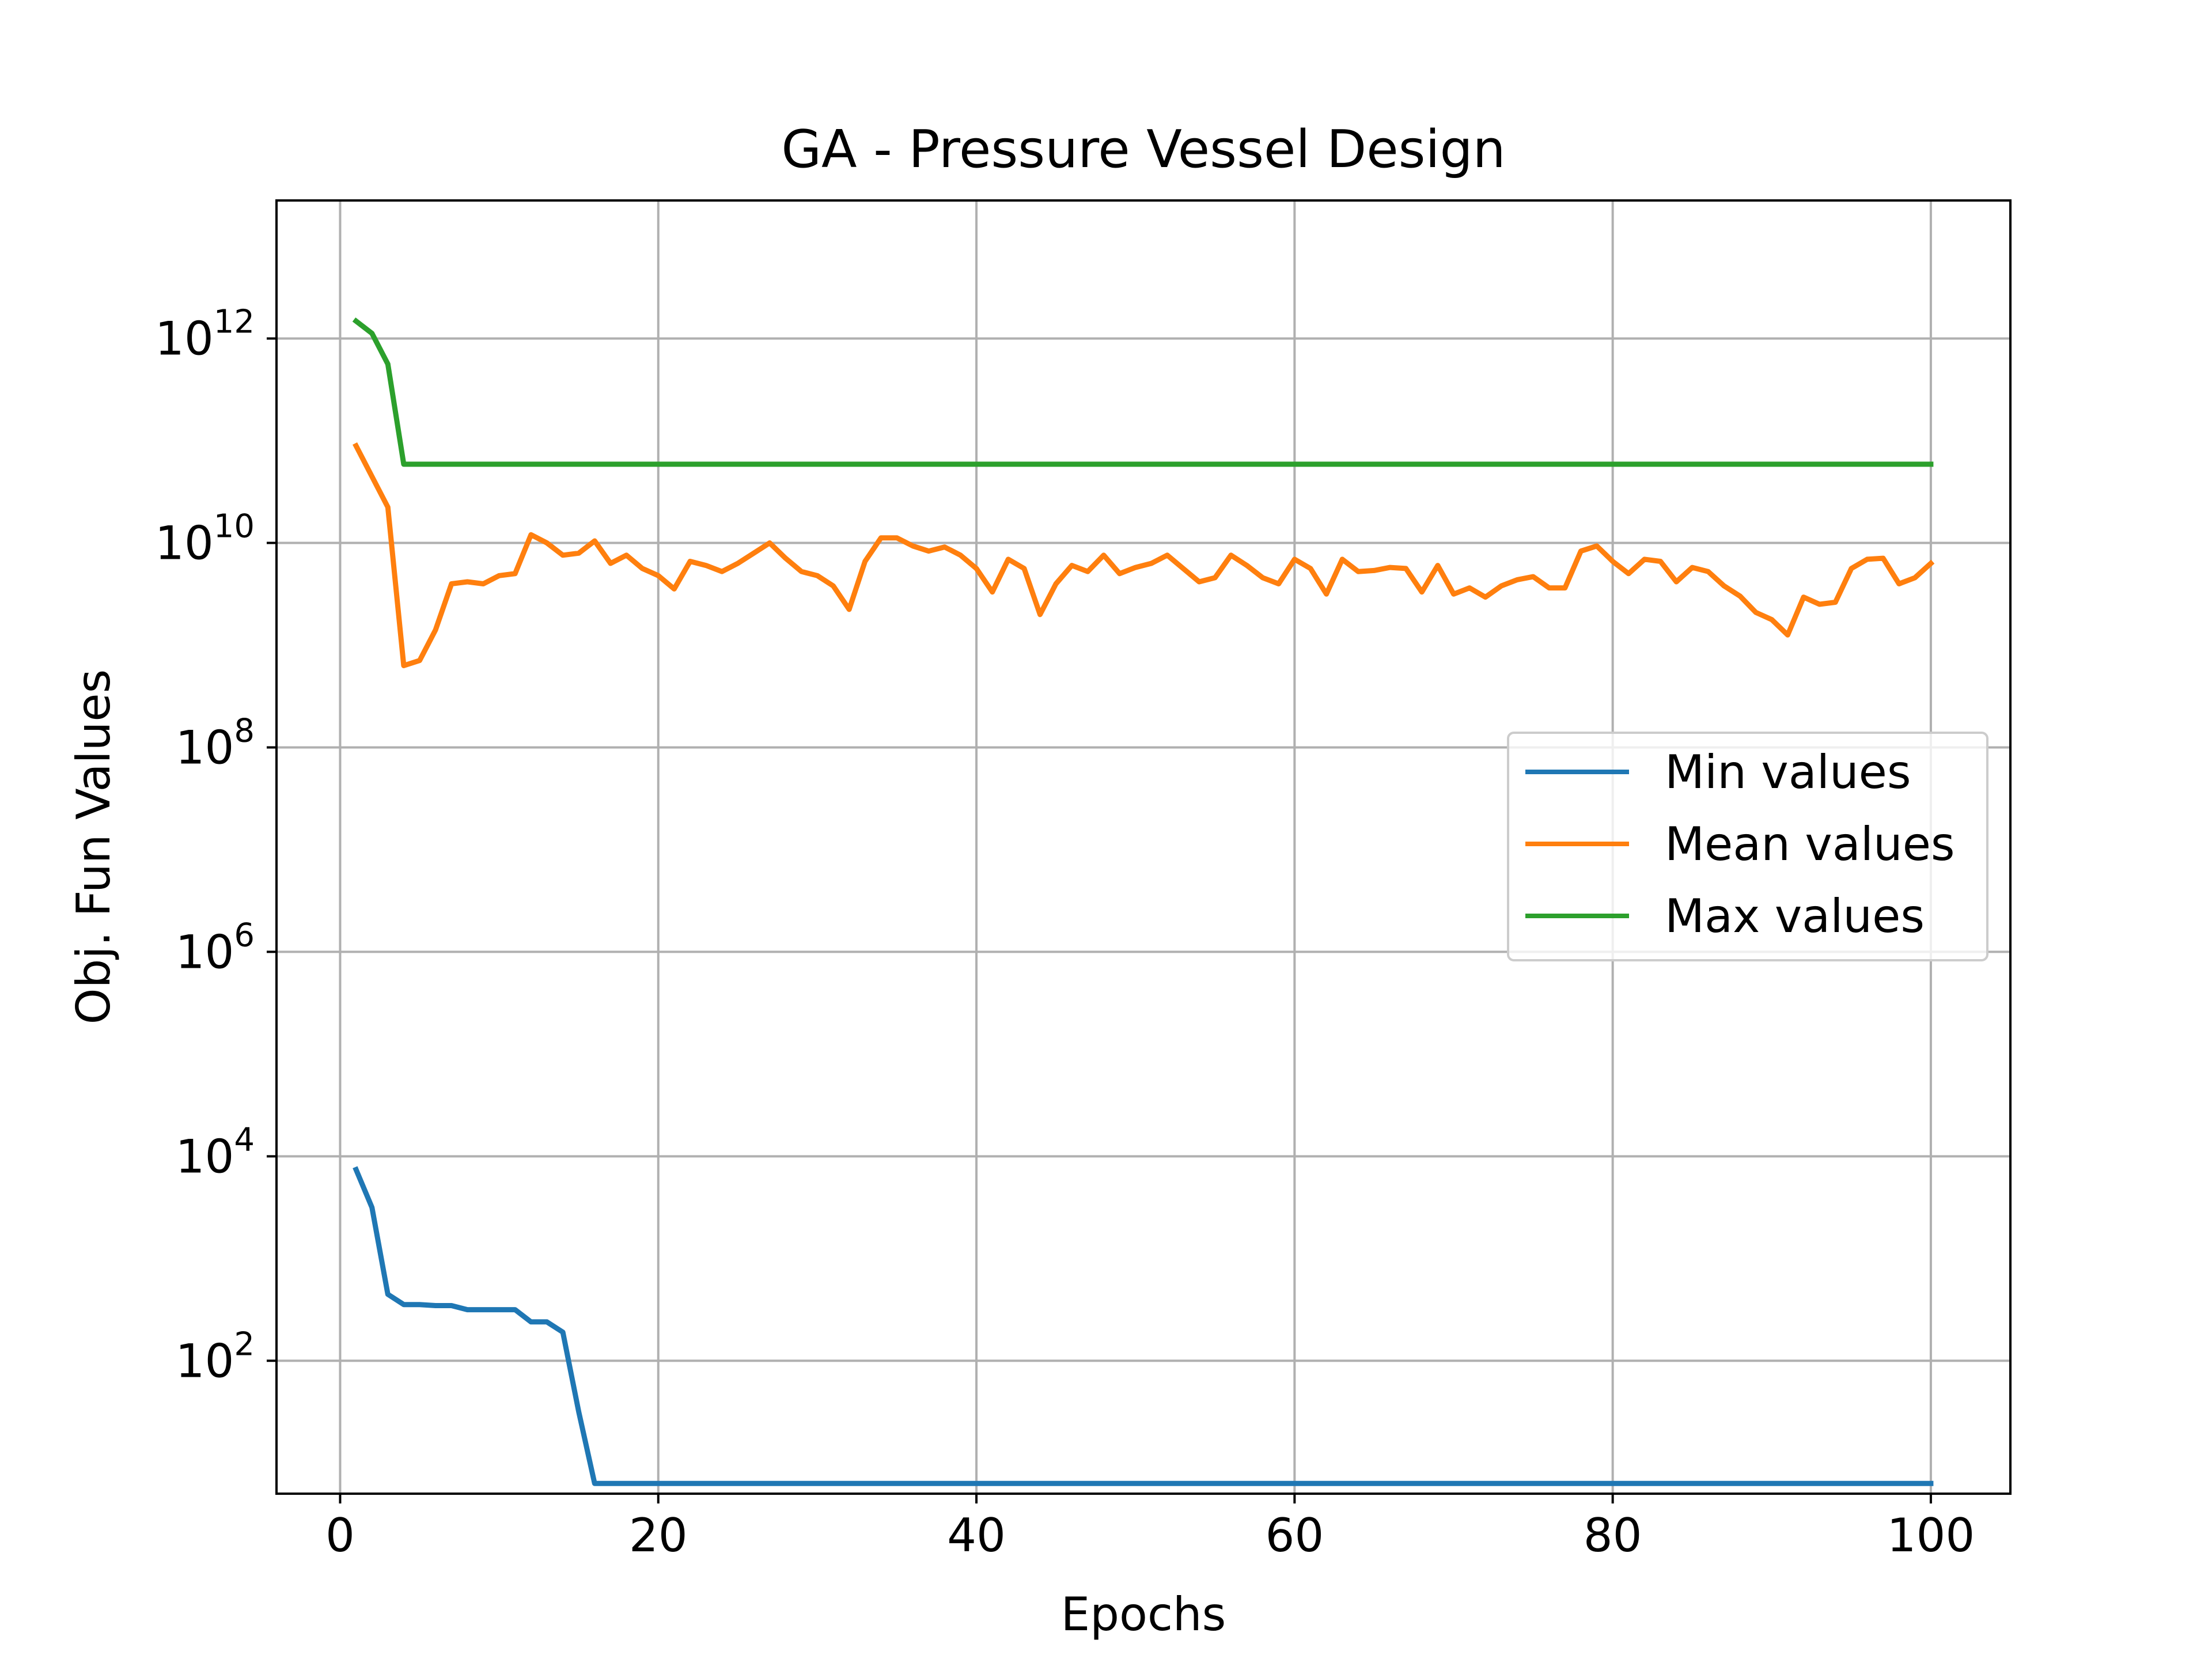  I want to click on x-tick-label: 60, so click(1294, 1535).